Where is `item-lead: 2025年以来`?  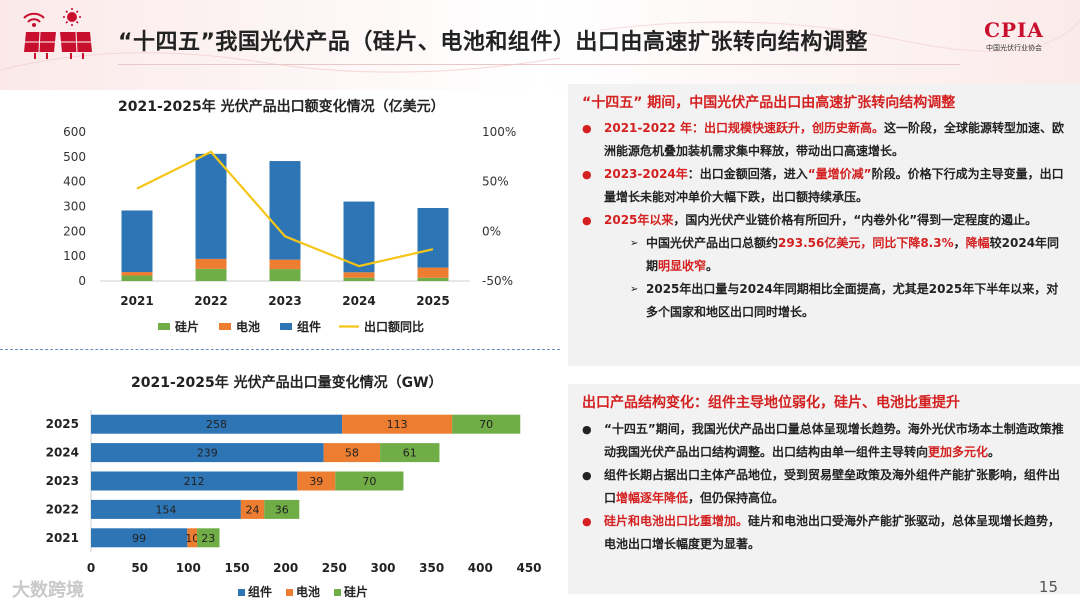
item-lead: 2025年以来 is located at coordinates (639, 220).